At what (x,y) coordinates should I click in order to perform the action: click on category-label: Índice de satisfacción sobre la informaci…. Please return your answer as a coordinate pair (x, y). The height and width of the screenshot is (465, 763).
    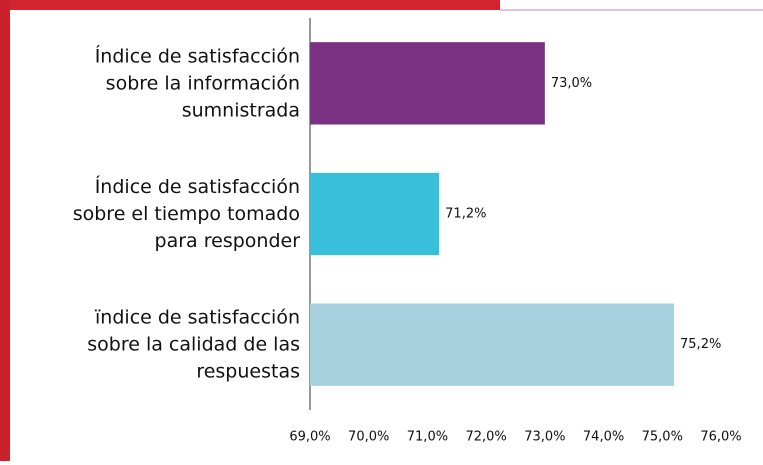
    Looking at the image, I should click on (197, 82).